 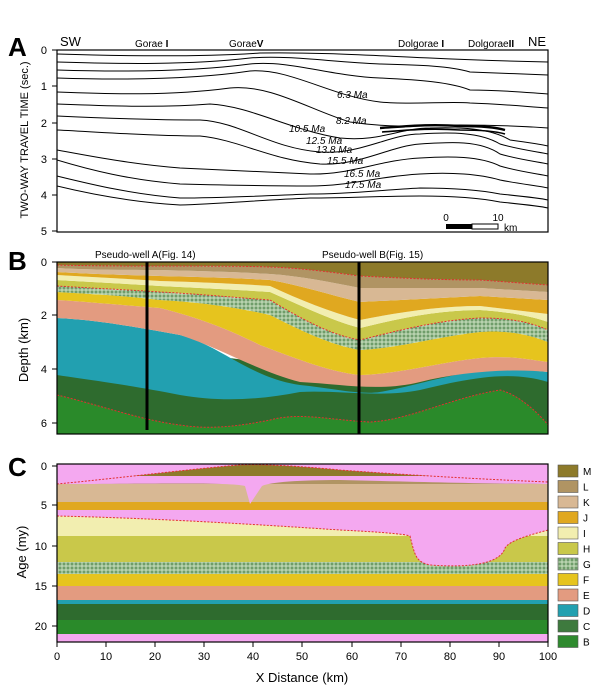 What do you see at coordinates (352, 657) in the screenshot?
I see `x-tick: 60` at bounding box center [352, 657].